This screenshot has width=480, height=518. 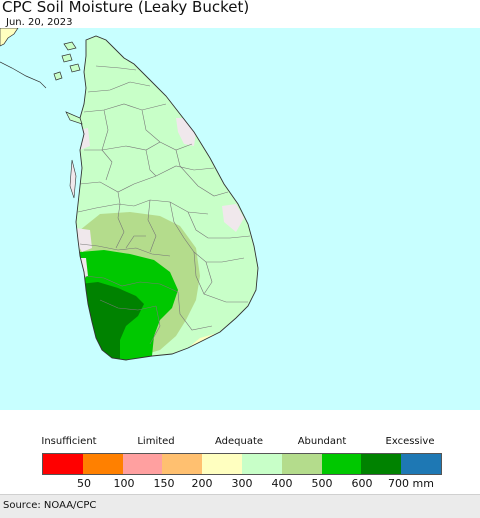 I want to click on legend-colorbar, so click(x=242, y=464).